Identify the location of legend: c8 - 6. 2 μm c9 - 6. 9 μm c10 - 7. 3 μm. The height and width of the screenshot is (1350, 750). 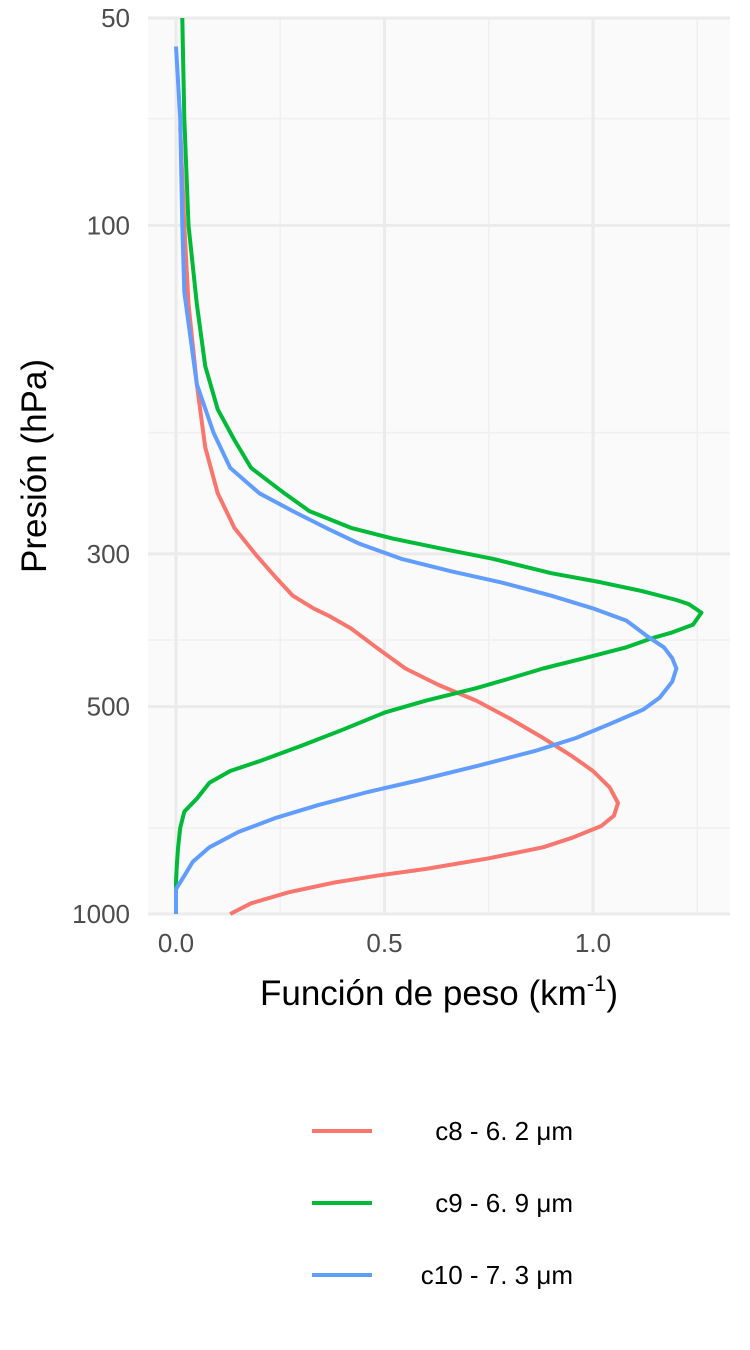
(442, 1203).